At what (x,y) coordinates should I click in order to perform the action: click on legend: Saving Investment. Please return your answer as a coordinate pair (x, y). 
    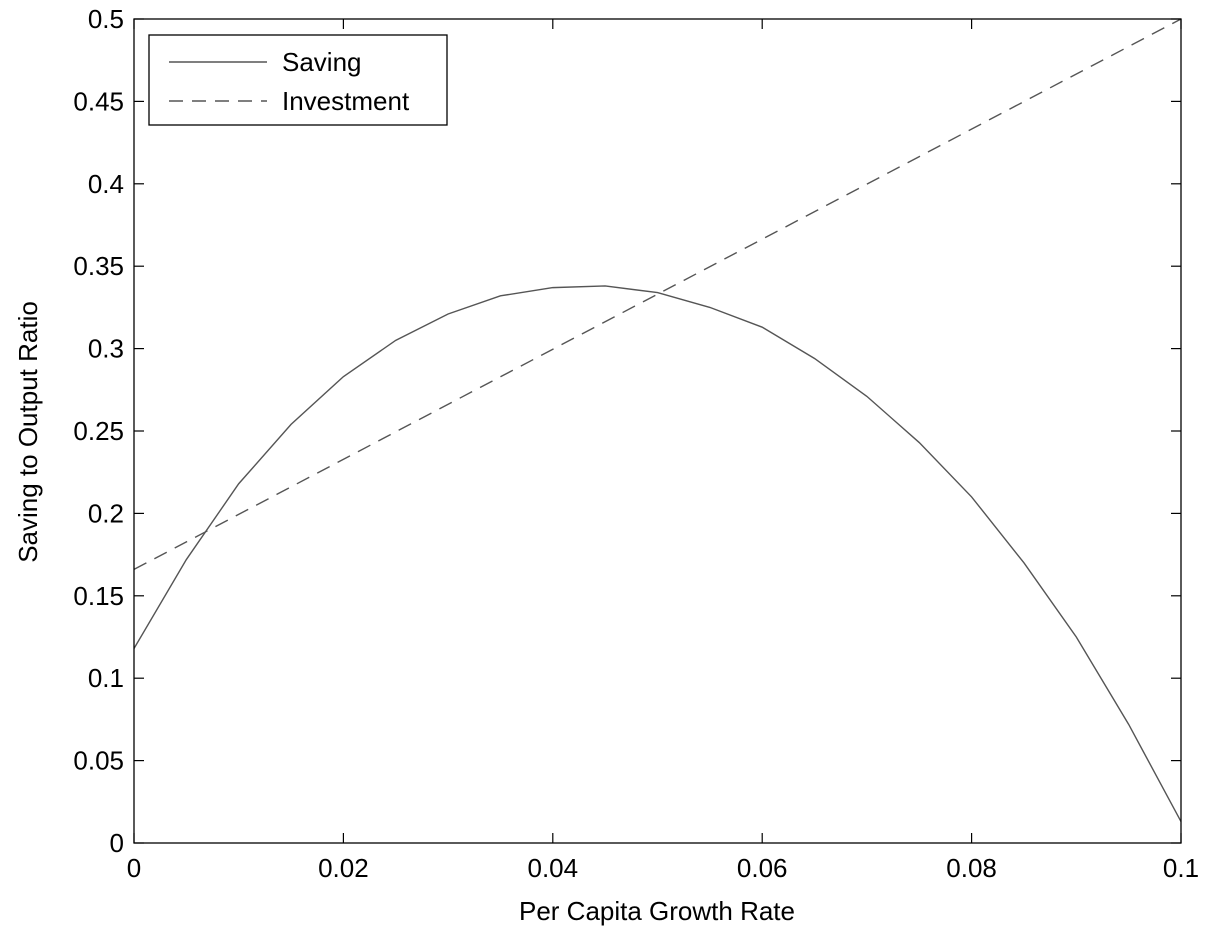
    Looking at the image, I should click on (298, 80).